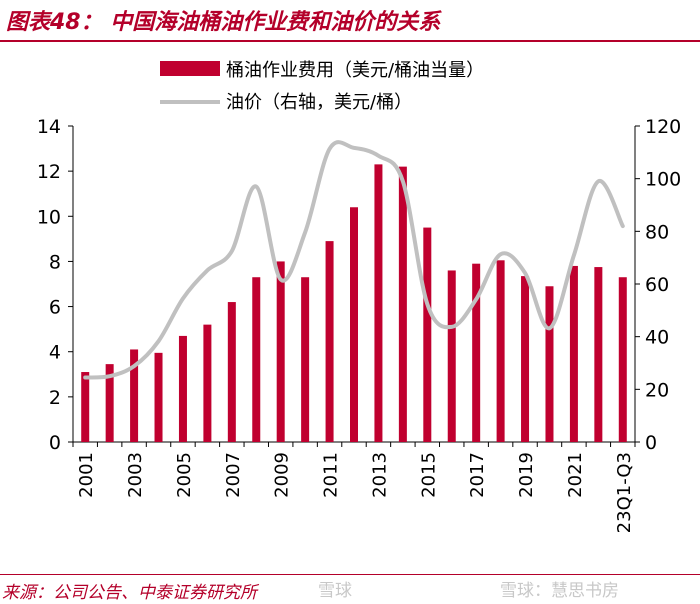 The width and height of the screenshot is (700, 604). Describe the element at coordinates (49, 217) in the screenshot. I see `left-tick-label: 10` at that location.